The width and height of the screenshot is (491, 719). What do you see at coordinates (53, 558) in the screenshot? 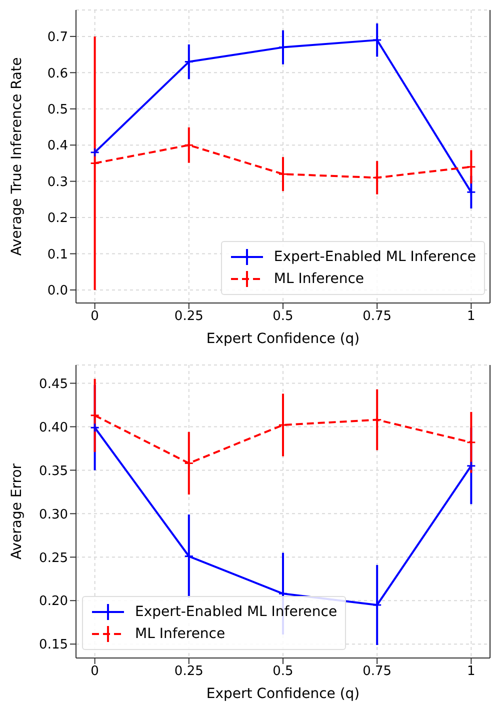
I see `y-tick-label: 0.25` at bounding box center [53, 558].